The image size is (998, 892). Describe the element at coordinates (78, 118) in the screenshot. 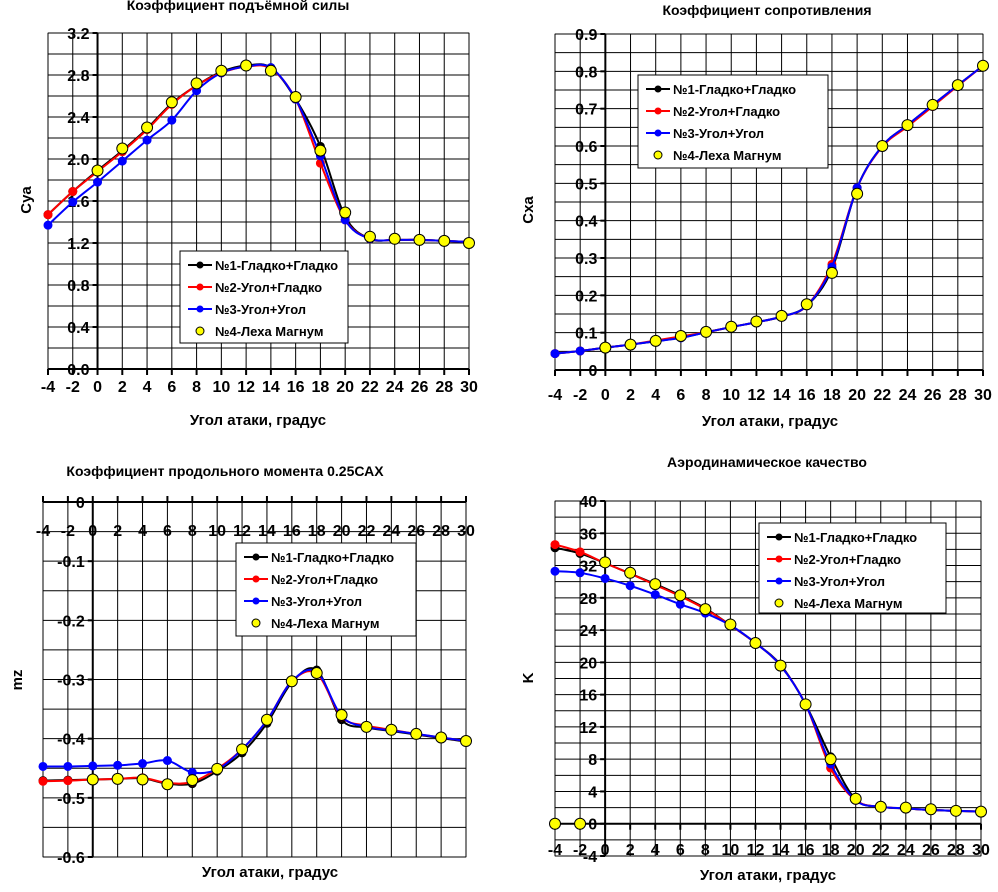

I see `y-tick-label: 2.4` at that location.